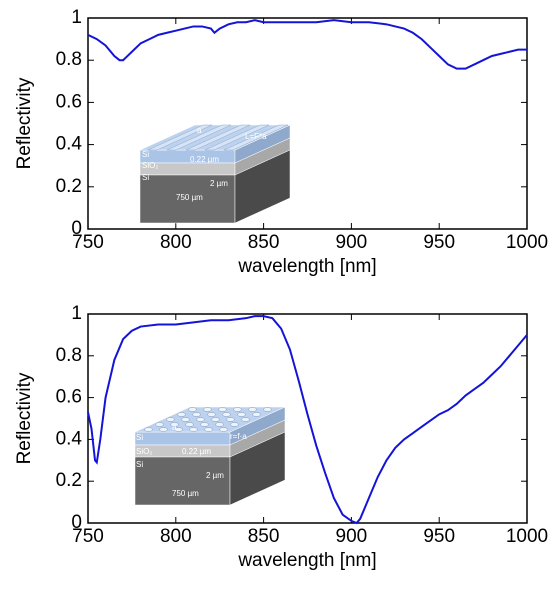 The height and width of the screenshot is (589, 554). What do you see at coordinates (238, 436) in the screenshot?
I see `inset-label: r=f·a` at bounding box center [238, 436].